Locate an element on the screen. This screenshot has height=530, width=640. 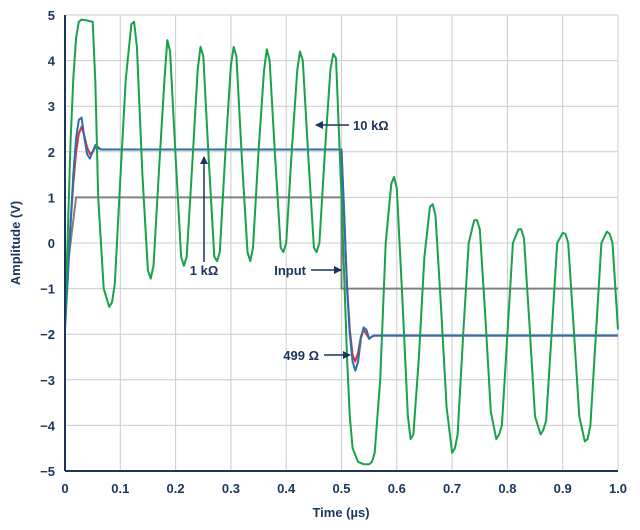
x-tick-label: 0.7 is located at coordinates (452, 488).